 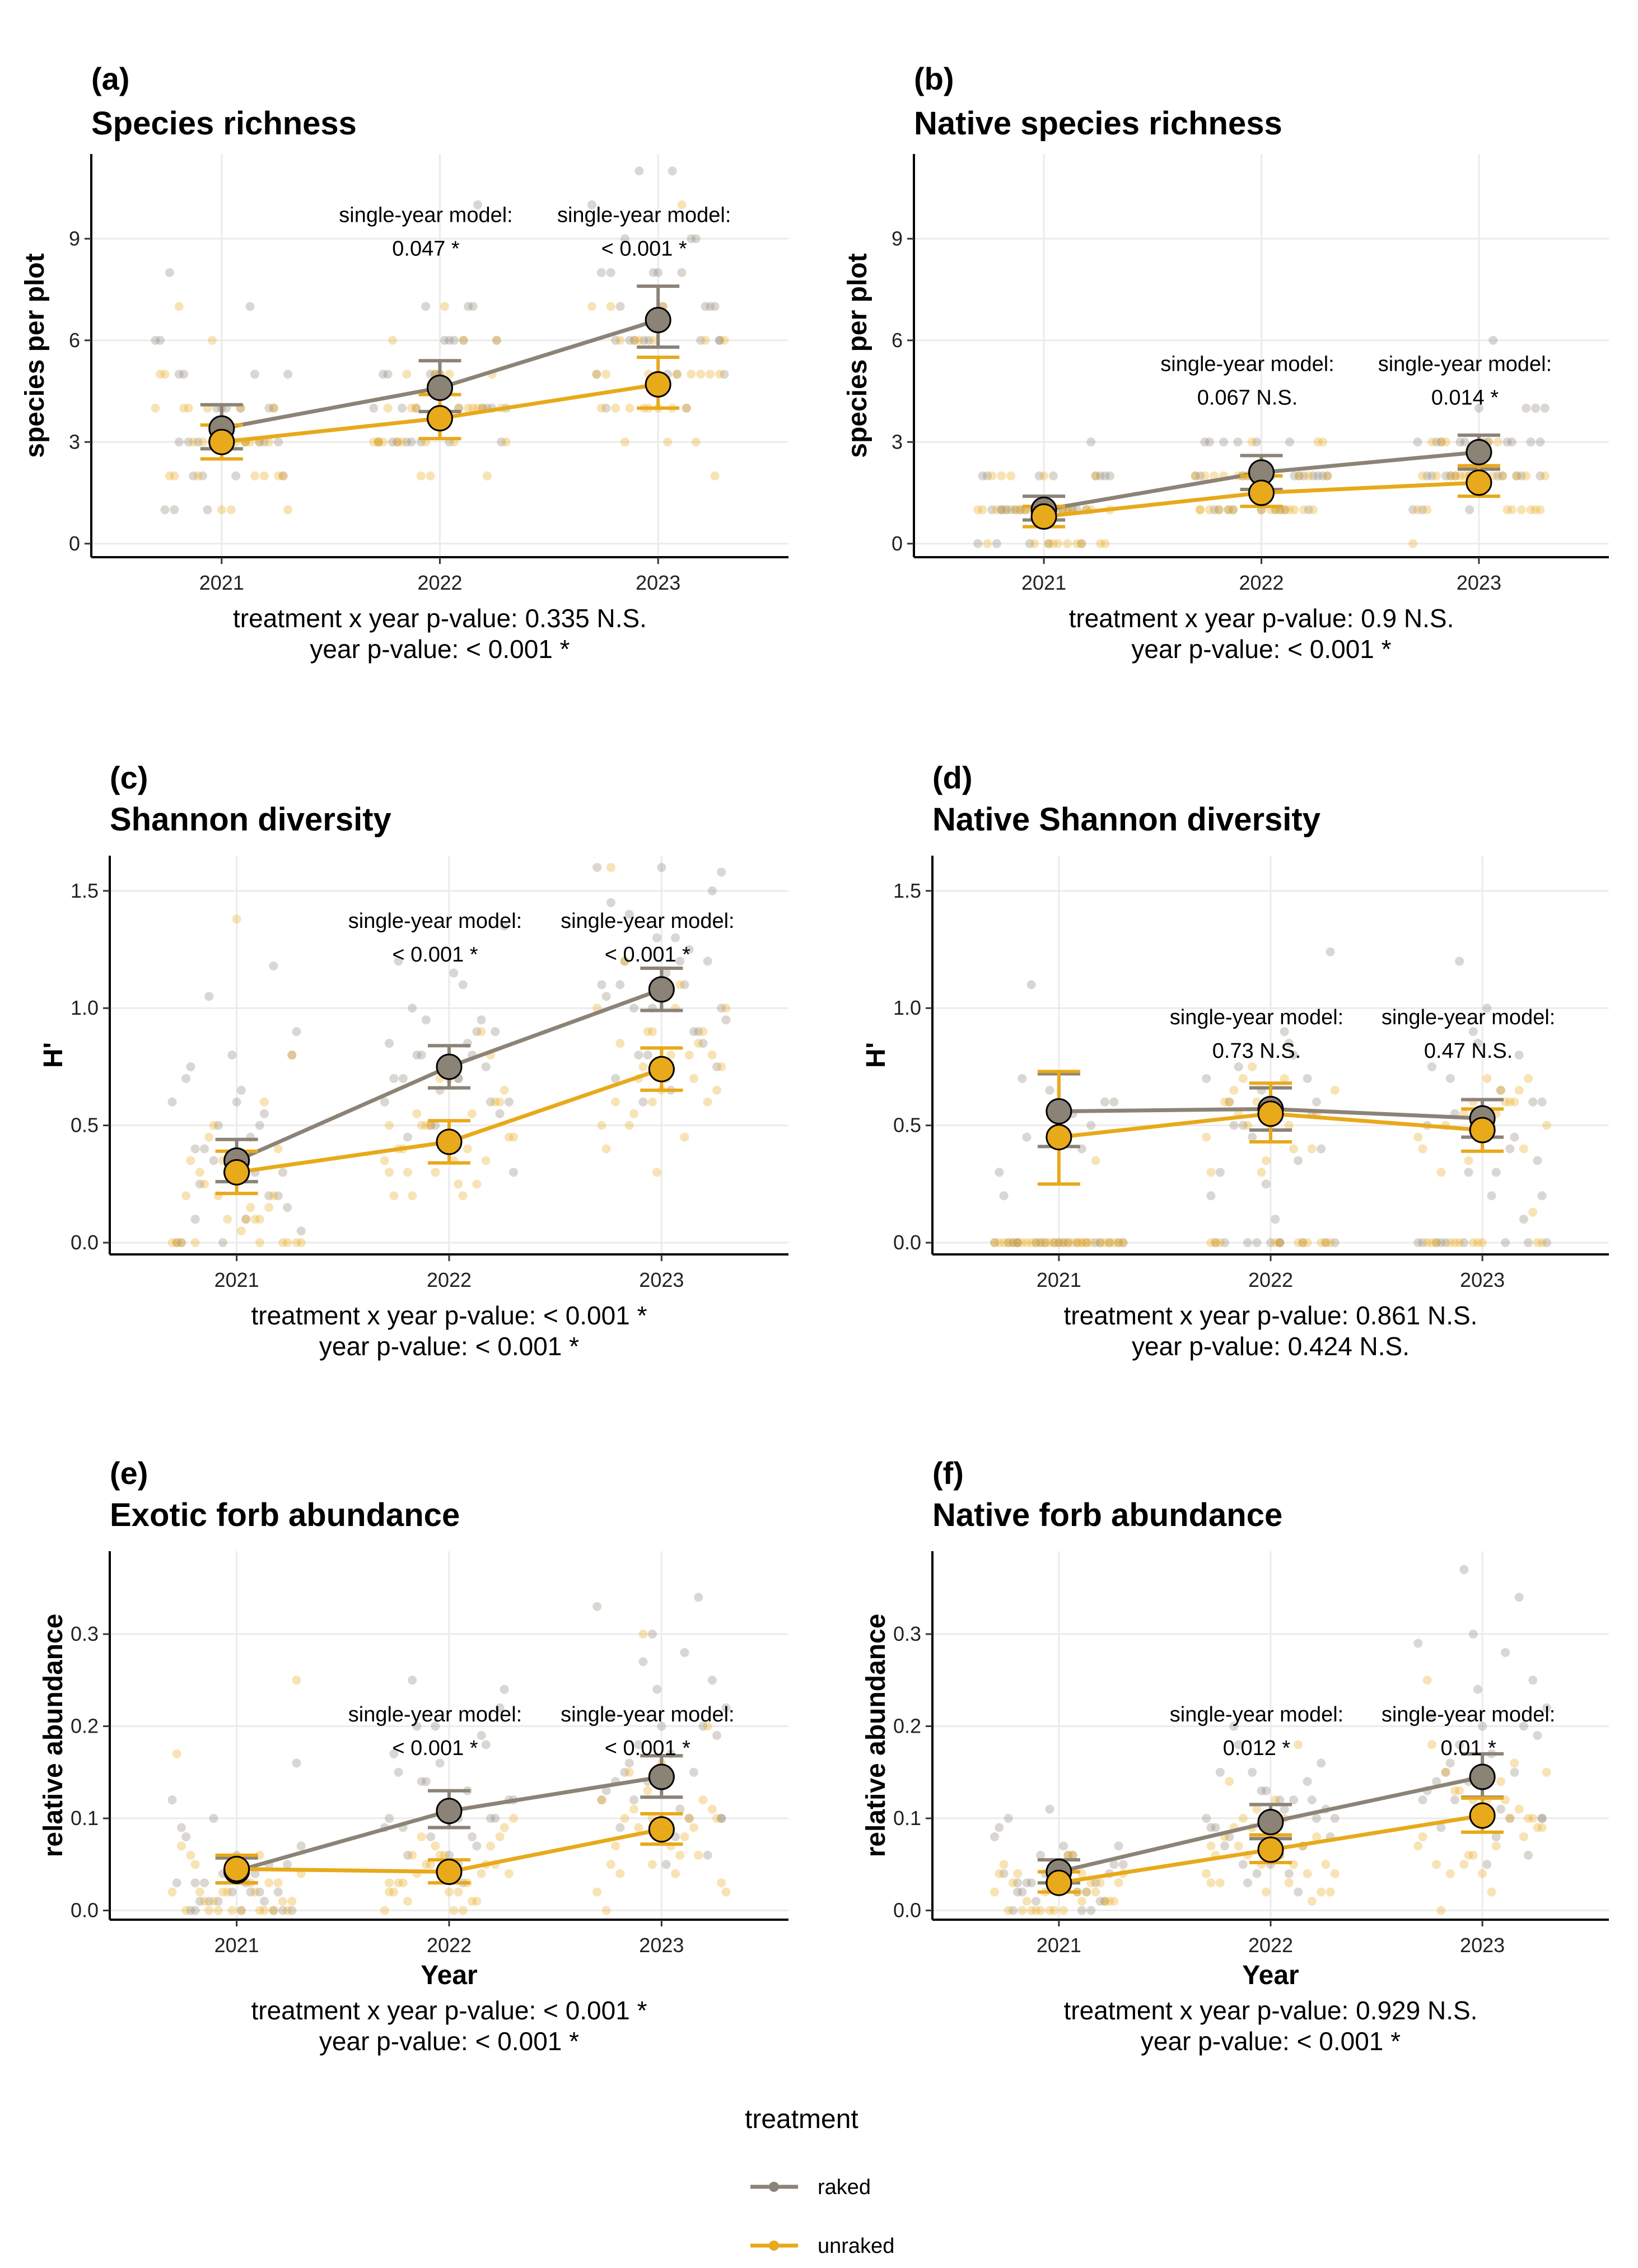 What do you see at coordinates (802, 2119) in the screenshot?
I see `legend-title: treatment` at bounding box center [802, 2119].